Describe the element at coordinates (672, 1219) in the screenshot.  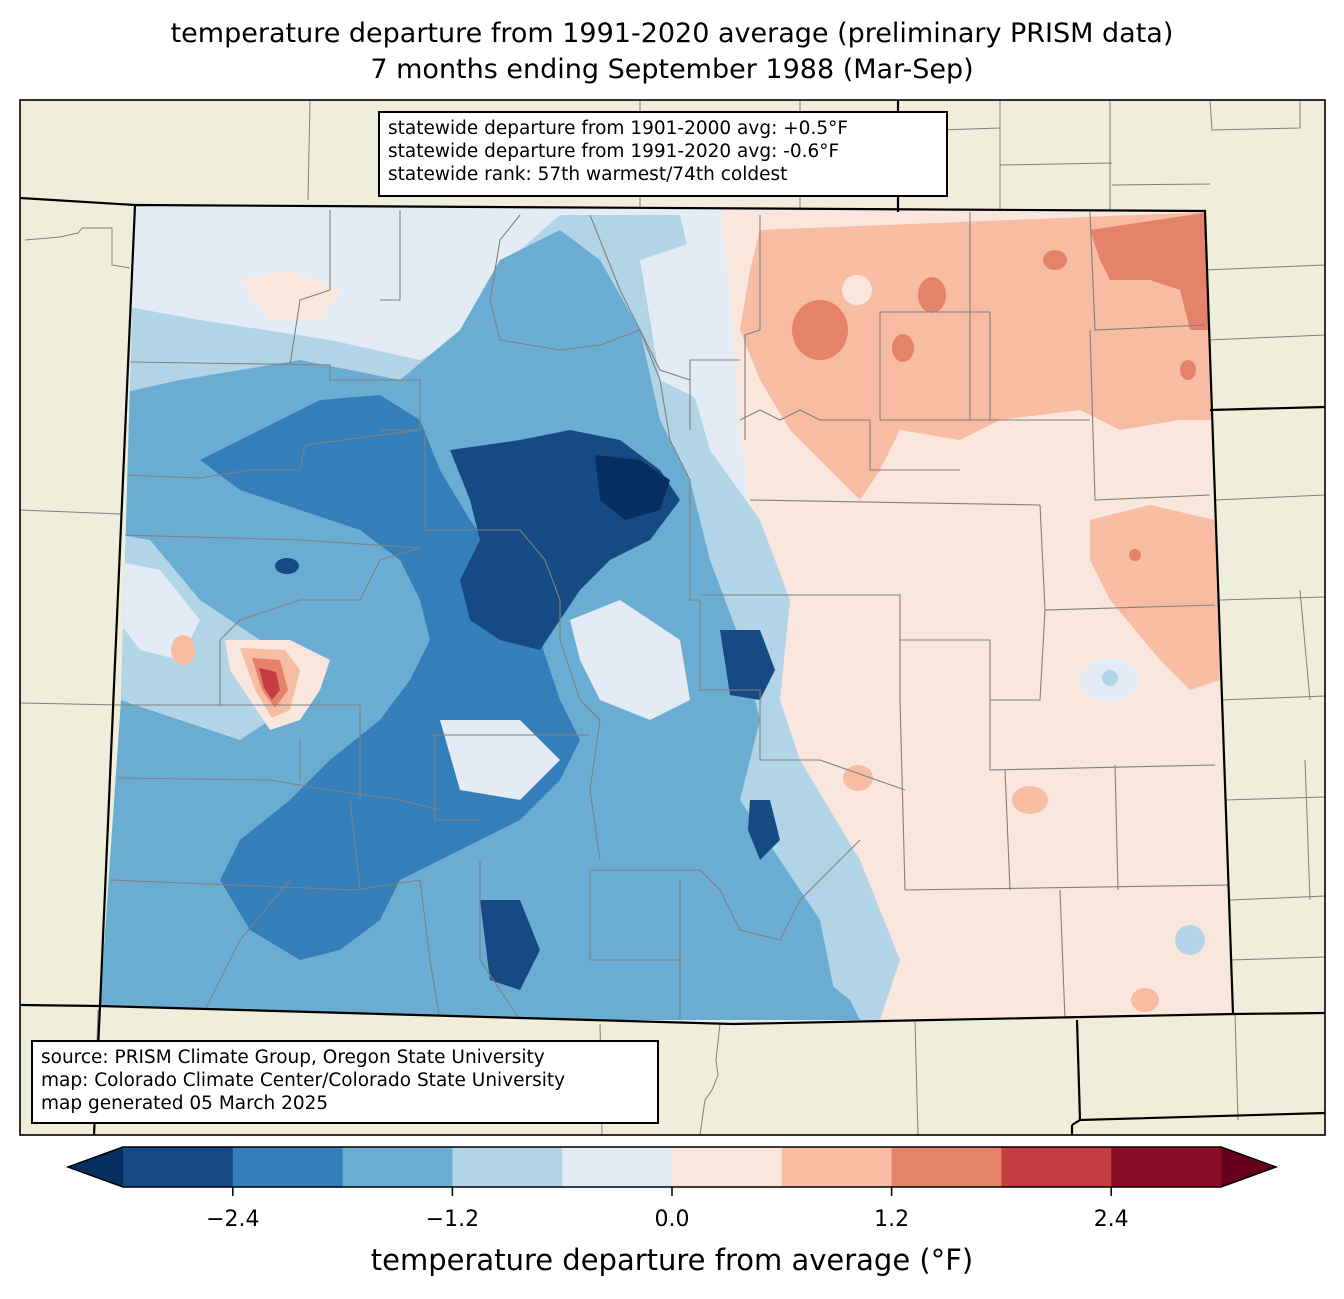
I see `colorbar-tick-label: 0.0` at that location.